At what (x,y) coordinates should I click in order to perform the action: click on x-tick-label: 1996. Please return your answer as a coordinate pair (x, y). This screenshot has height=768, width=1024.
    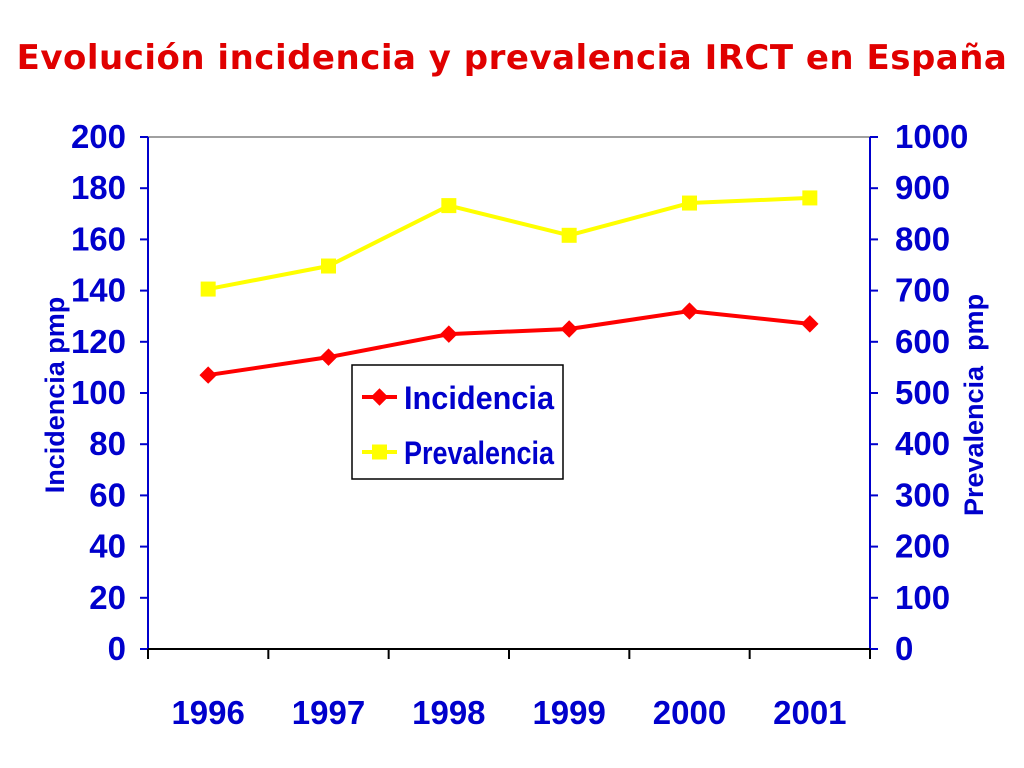
    Looking at the image, I should click on (207, 712).